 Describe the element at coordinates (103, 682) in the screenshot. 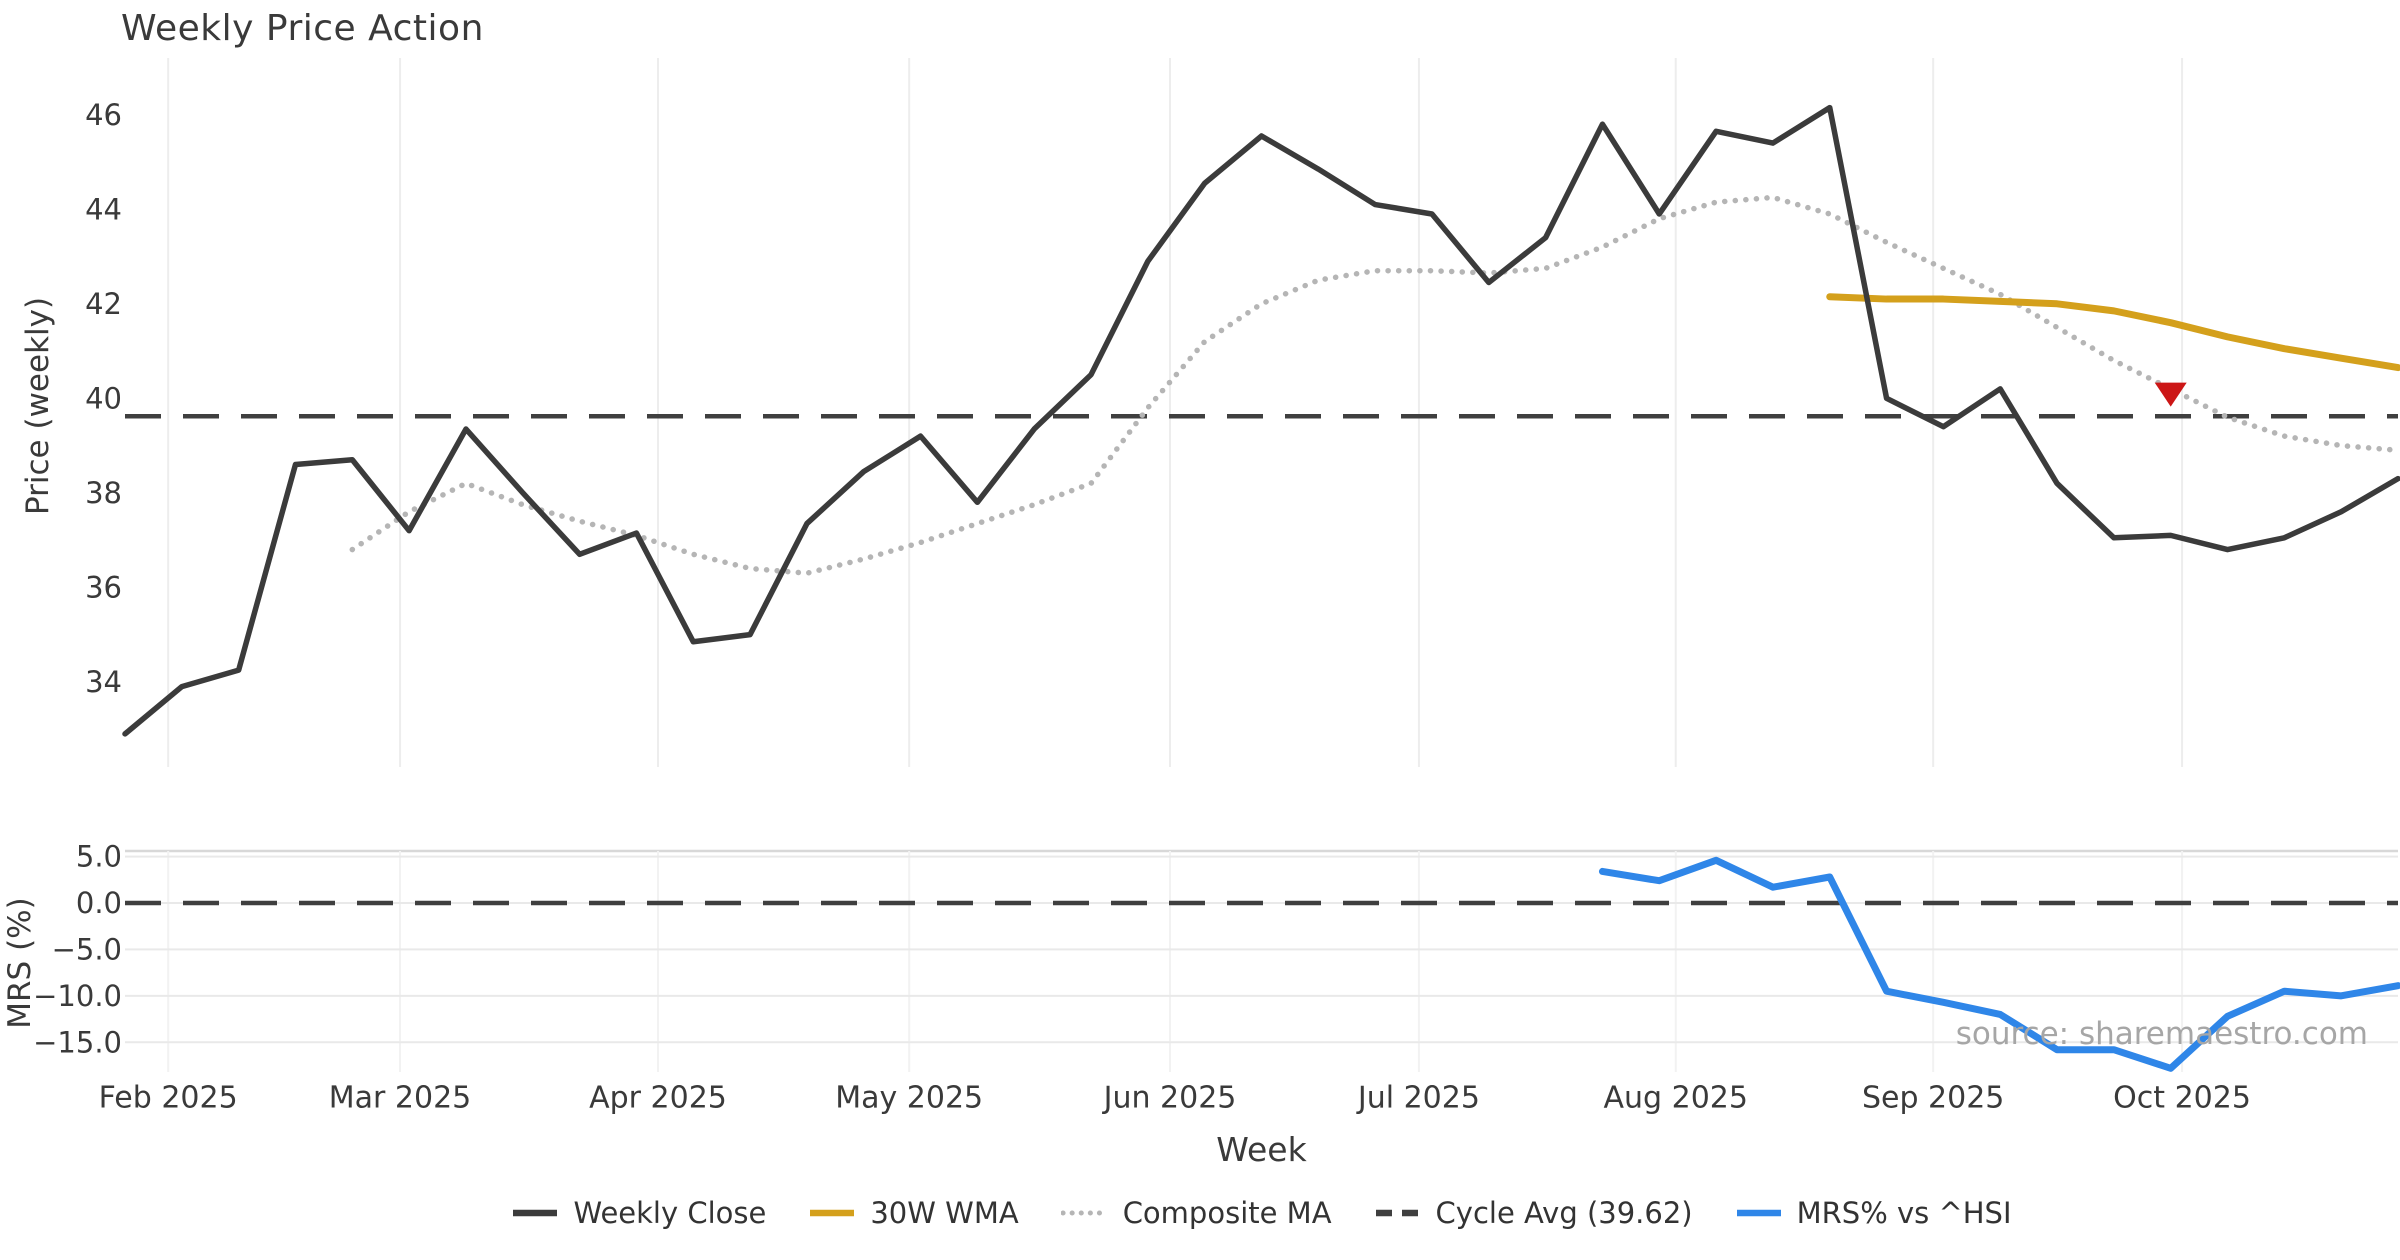

I see `y-tick-label: 34` at that location.